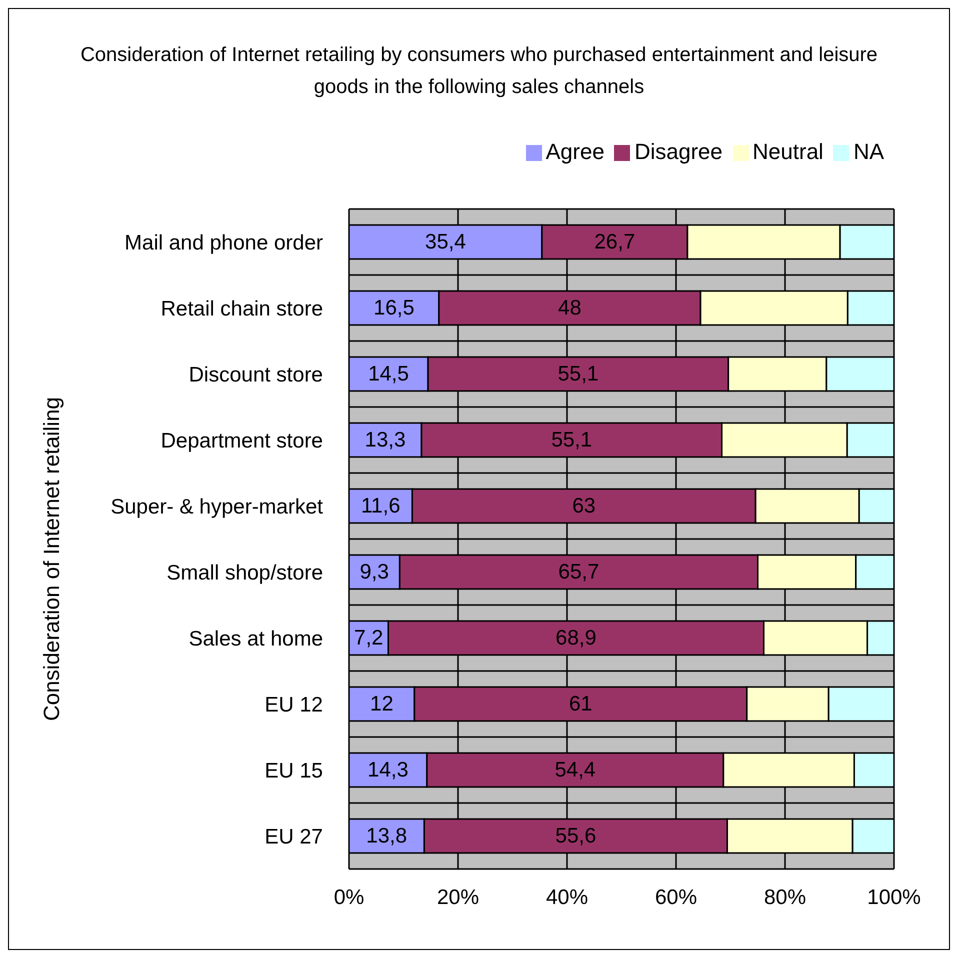 This screenshot has width=958, height=958. Describe the element at coordinates (388, 770) in the screenshot. I see `data-label: 14,3` at that location.